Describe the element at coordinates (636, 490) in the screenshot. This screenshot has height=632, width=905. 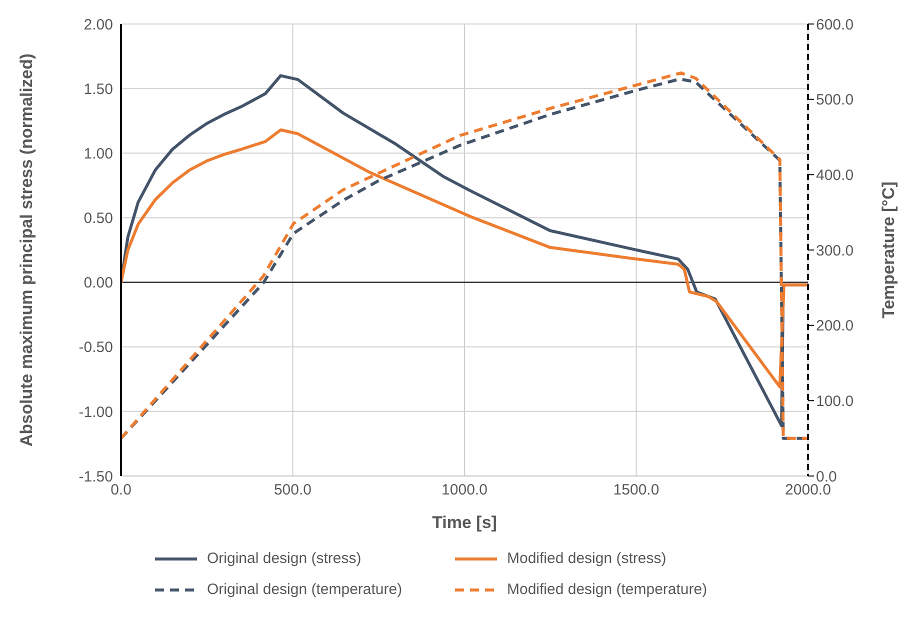
I see `x-tick-label: 1500.0` at that location.